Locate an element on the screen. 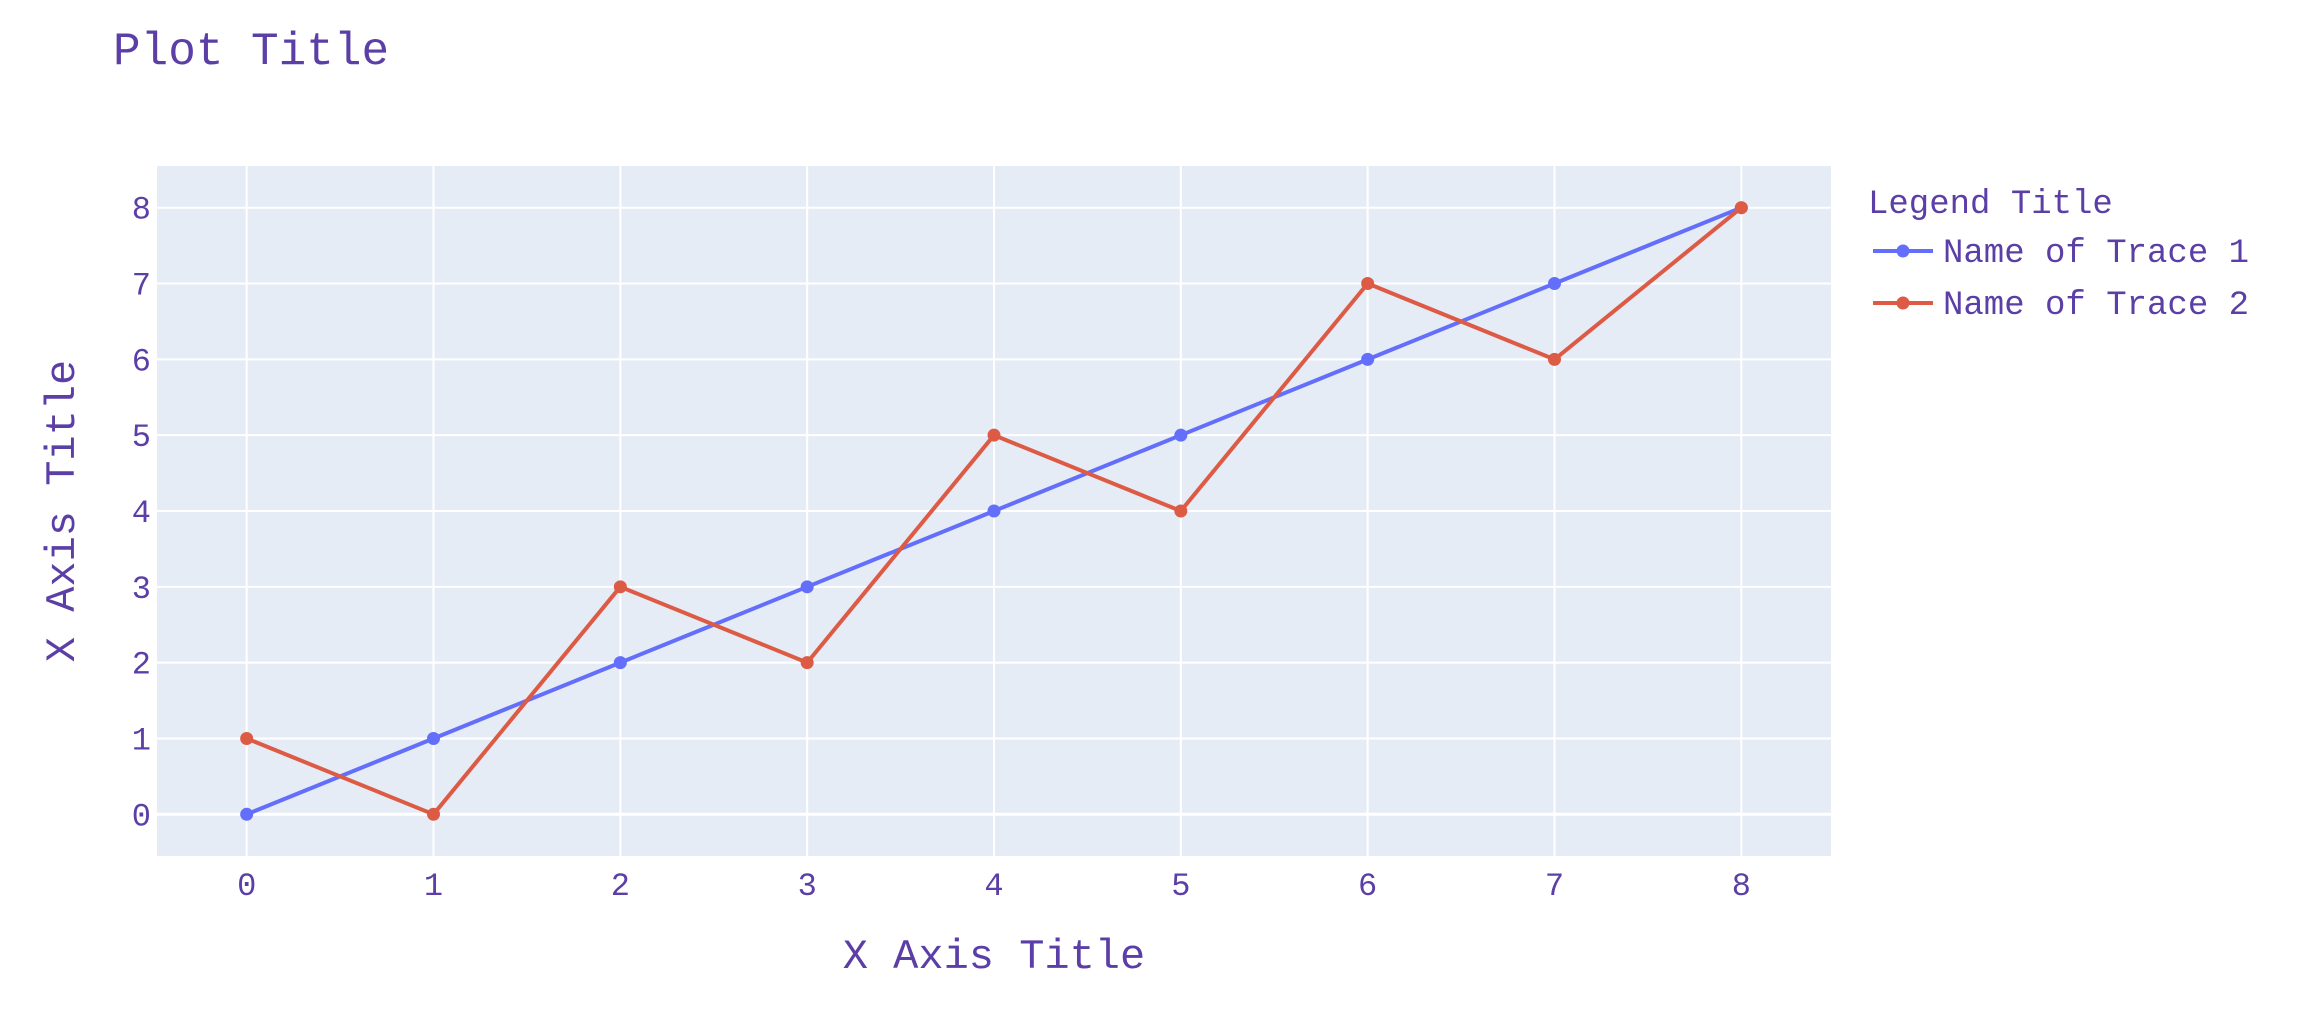  legend-items: Name of Trace 1 Name of Trace 2 is located at coordinates (2061, 280).